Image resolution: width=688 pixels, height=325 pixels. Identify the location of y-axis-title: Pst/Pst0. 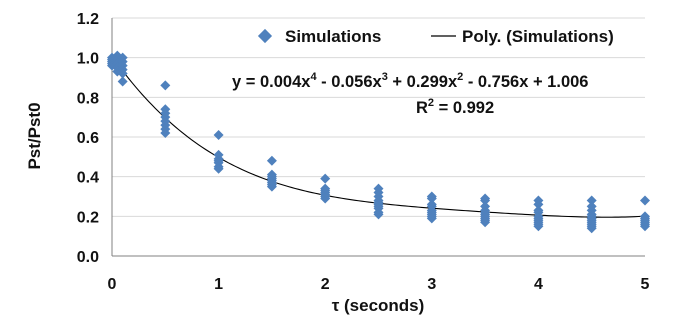
(34, 135).